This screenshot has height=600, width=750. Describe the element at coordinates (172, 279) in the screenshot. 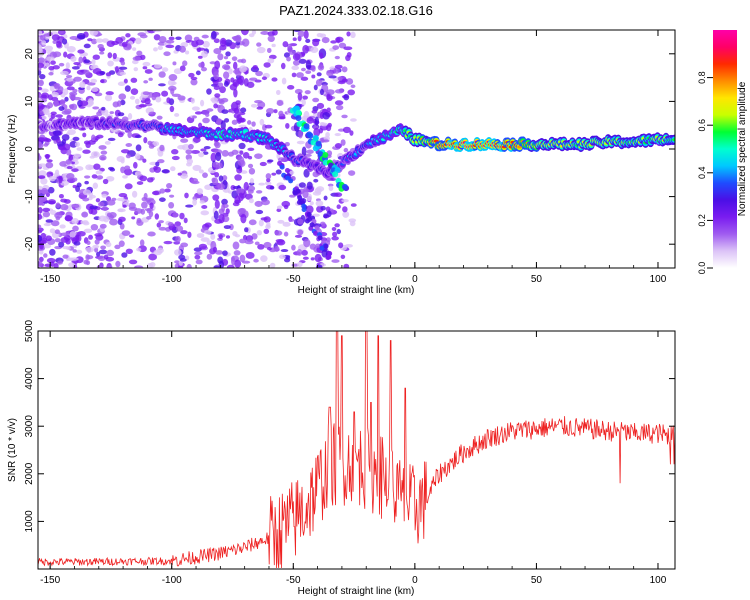

I see `spectrogram-xtick-label: -100` at that location.